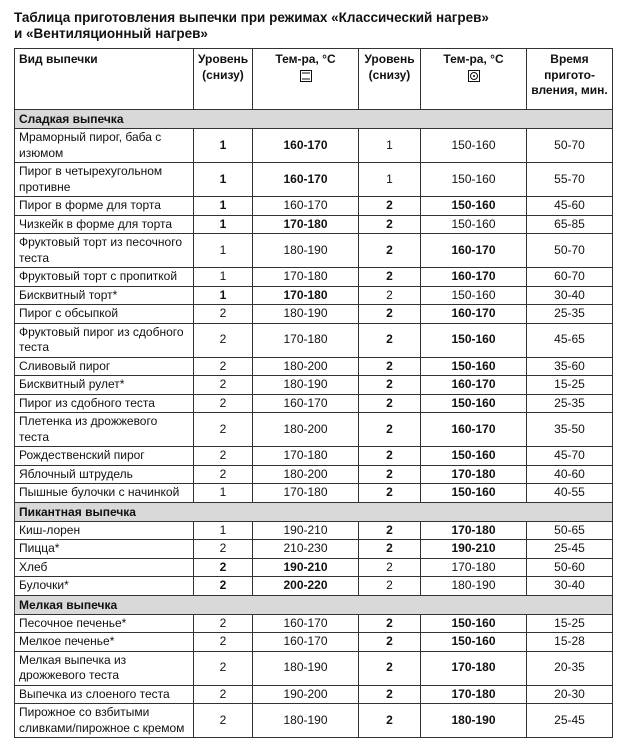  What do you see at coordinates (305, 586) in the screenshot?
I see `table-cell: 200-220` at bounding box center [305, 586].